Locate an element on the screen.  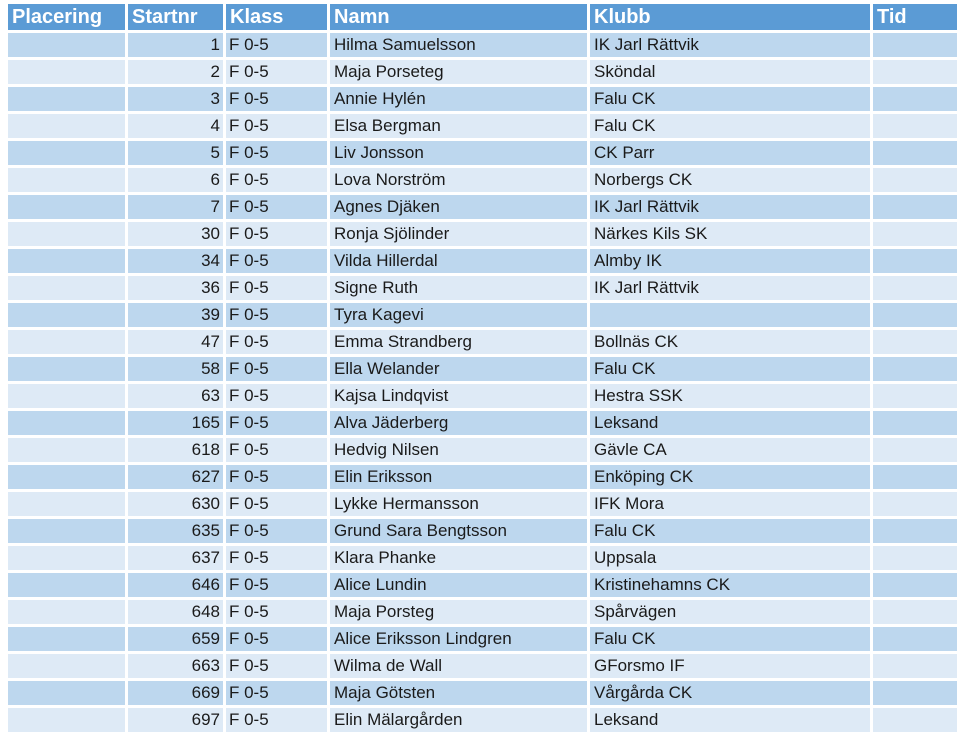
cell-startnr: 47 is located at coordinates (175, 342).